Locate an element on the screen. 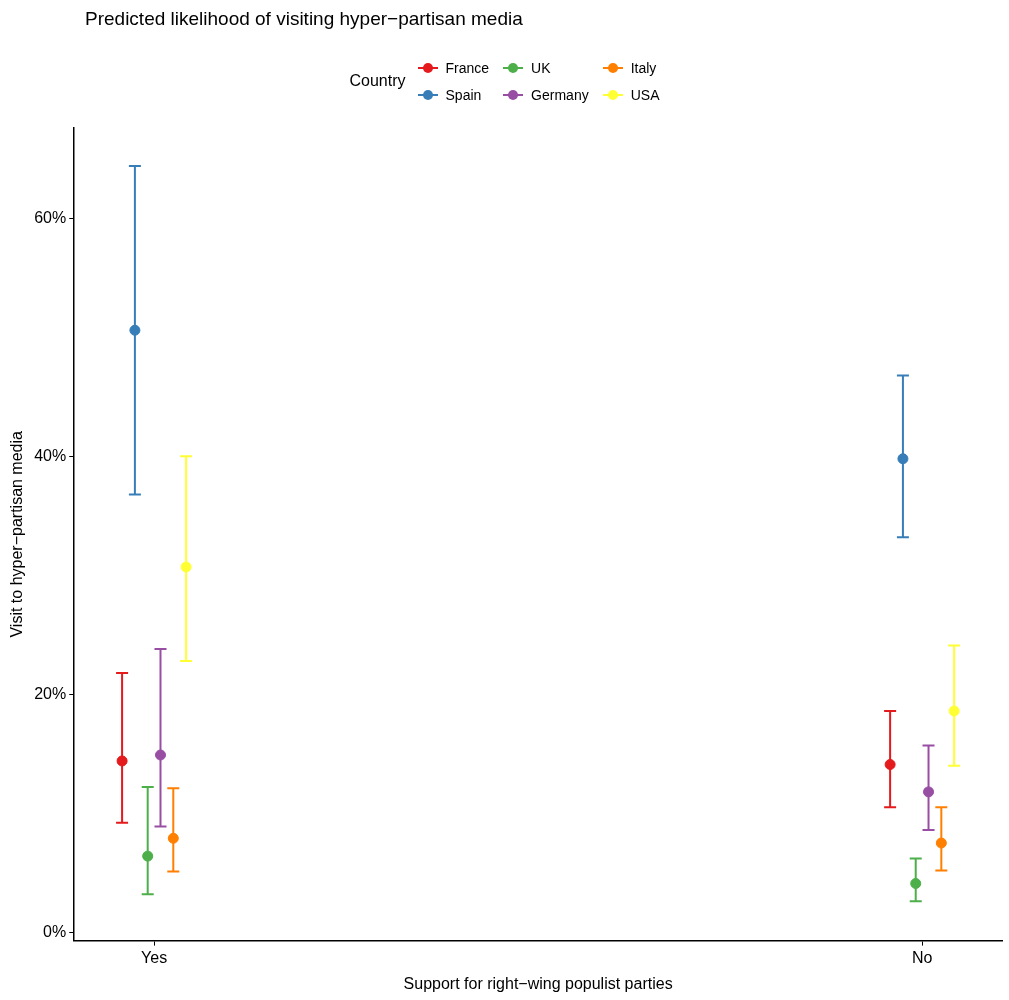  legend-label: Germany is located at coordinates (560, 94).